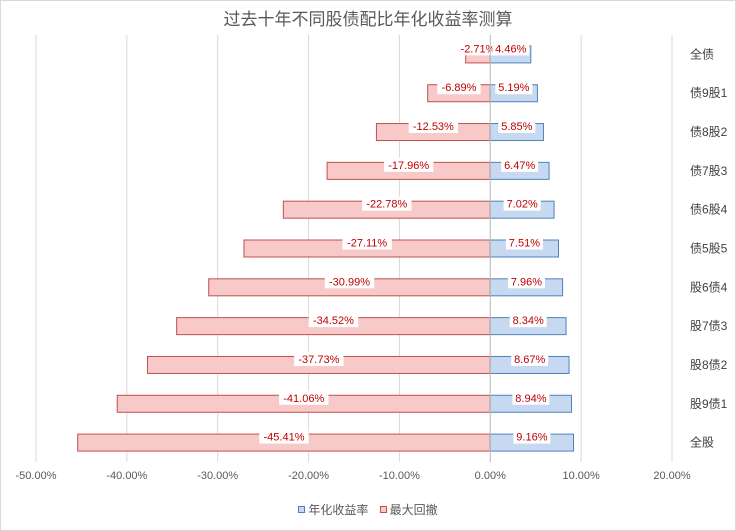 The image size is (736, 531). I want to click on data-label-drawdown: -27.11%, so click(367, 244).